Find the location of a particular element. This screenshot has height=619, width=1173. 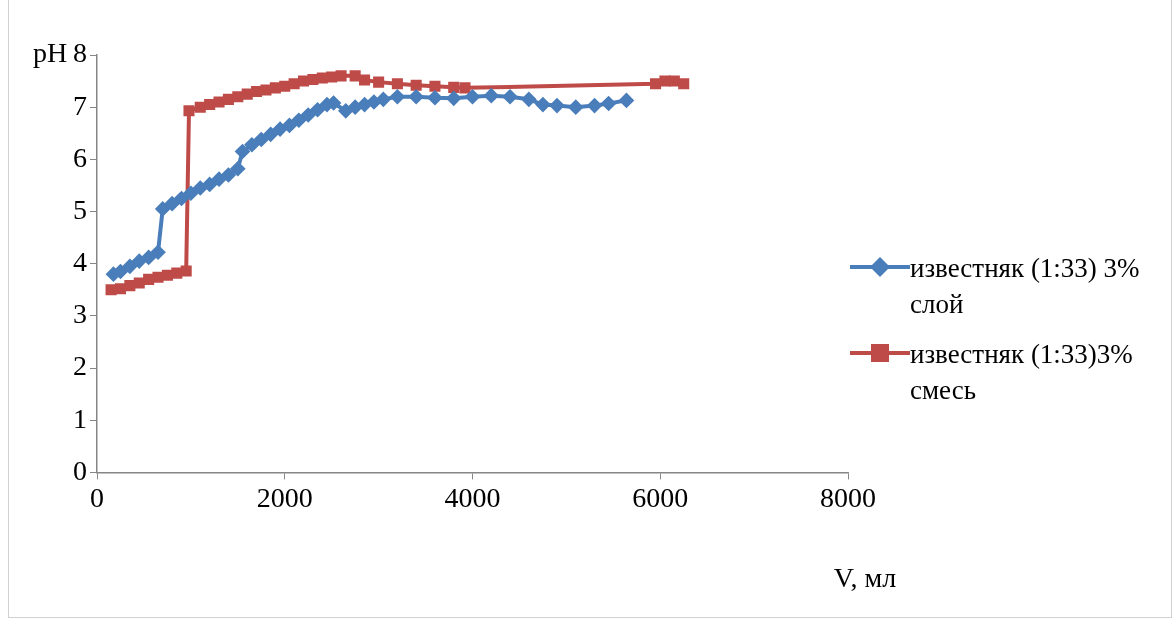

y-tick-label: 4 is located at coordinates (80, 262).